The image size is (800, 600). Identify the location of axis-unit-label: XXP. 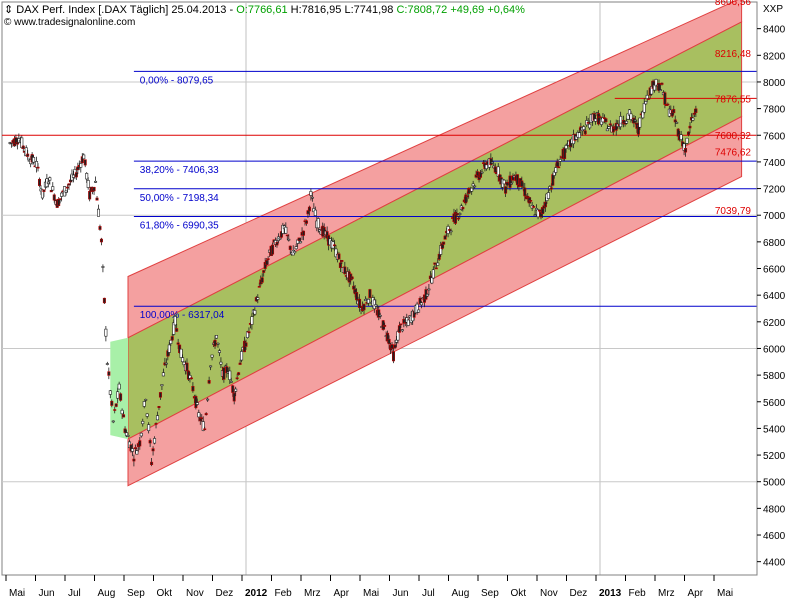
(773, 9).